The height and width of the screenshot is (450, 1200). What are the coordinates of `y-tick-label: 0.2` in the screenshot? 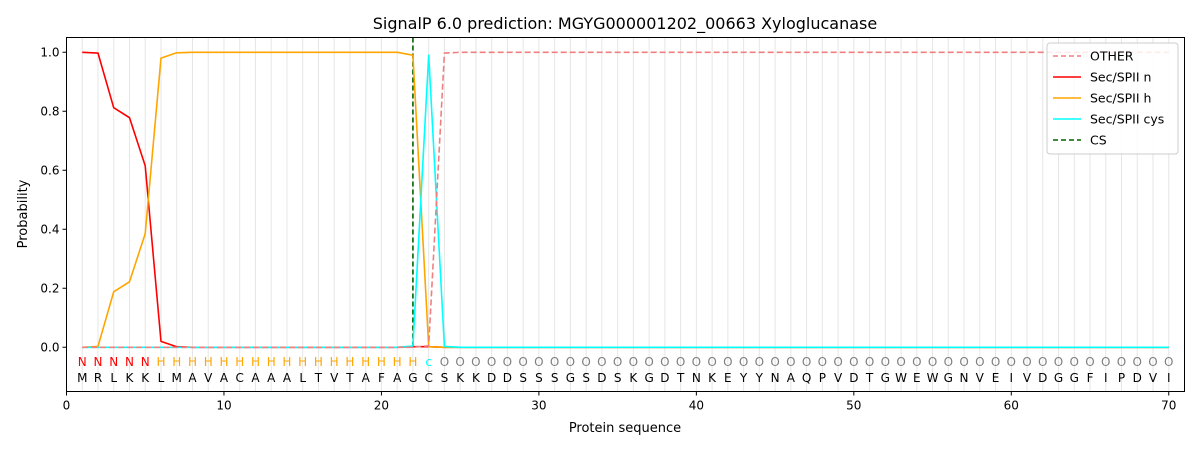 It's located at (49, 288).